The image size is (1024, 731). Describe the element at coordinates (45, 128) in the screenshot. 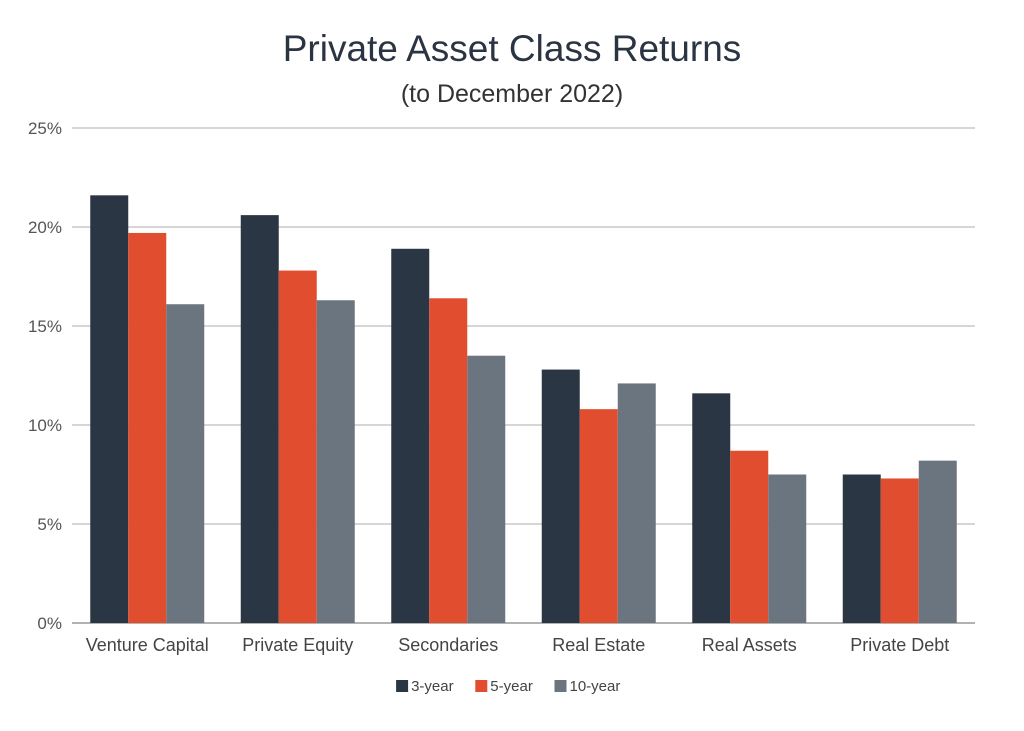

I see `y-tick-label: 25%` at that location.